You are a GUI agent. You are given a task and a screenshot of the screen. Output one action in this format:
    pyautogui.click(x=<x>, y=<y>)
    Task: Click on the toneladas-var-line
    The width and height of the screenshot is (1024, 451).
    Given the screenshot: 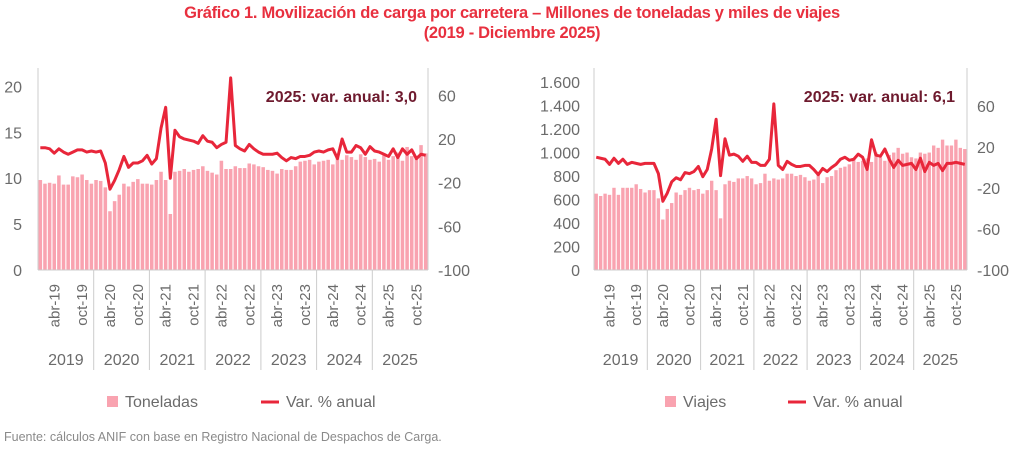 What is the action you would take?
    pyautogui.click(x=233, y=133)
    